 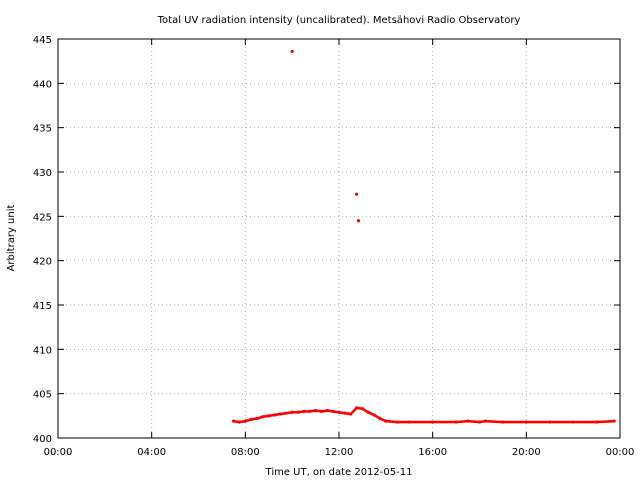 I want to click on x-tick-label: 16:00, so click(x=432, y=452).